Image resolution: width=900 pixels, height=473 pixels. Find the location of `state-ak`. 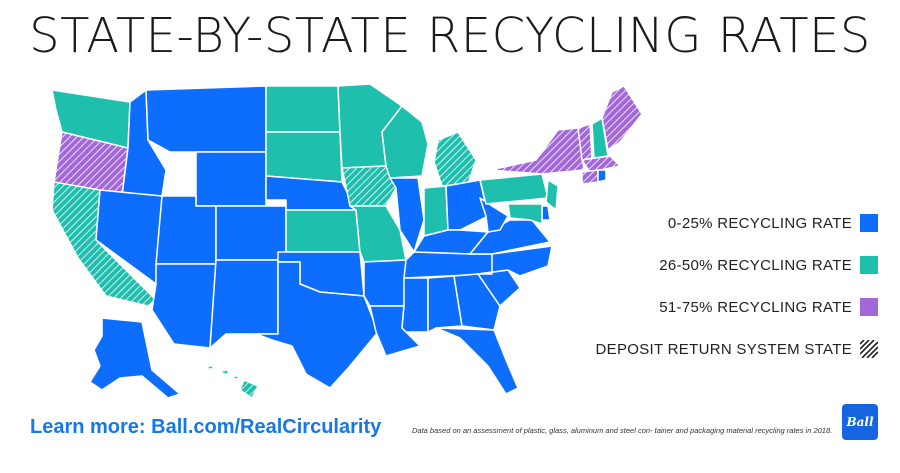

state-ak is located at coordinates (135, 358).